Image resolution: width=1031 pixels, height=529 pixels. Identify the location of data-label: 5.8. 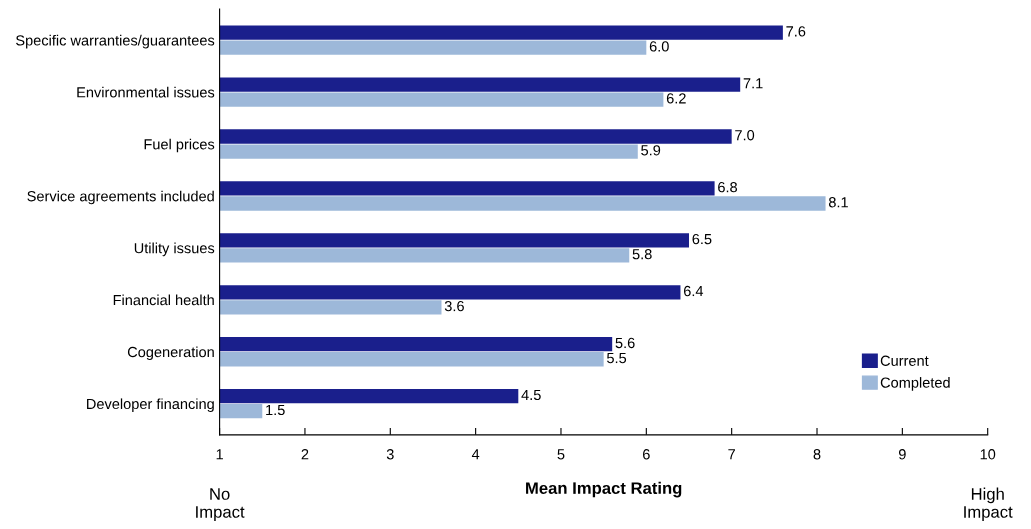
(642, 254).